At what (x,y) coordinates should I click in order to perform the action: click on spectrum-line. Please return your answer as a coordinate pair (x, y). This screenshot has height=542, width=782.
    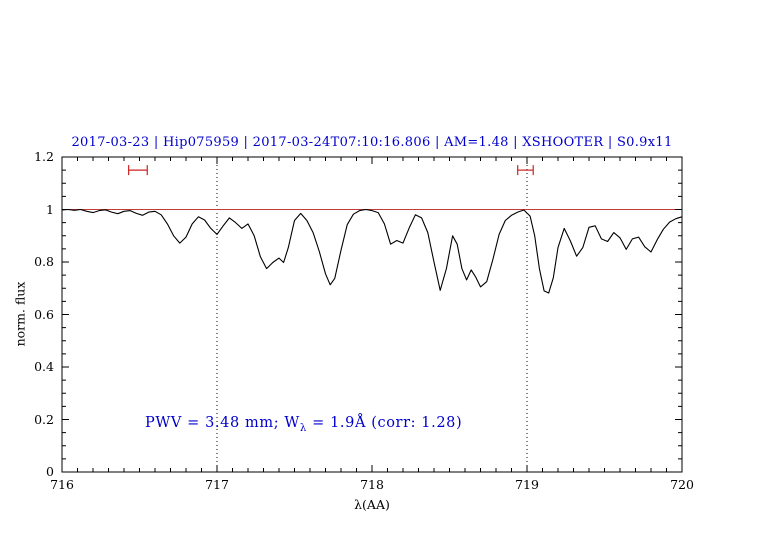
    Looking at the image, I should click on (372, 251).